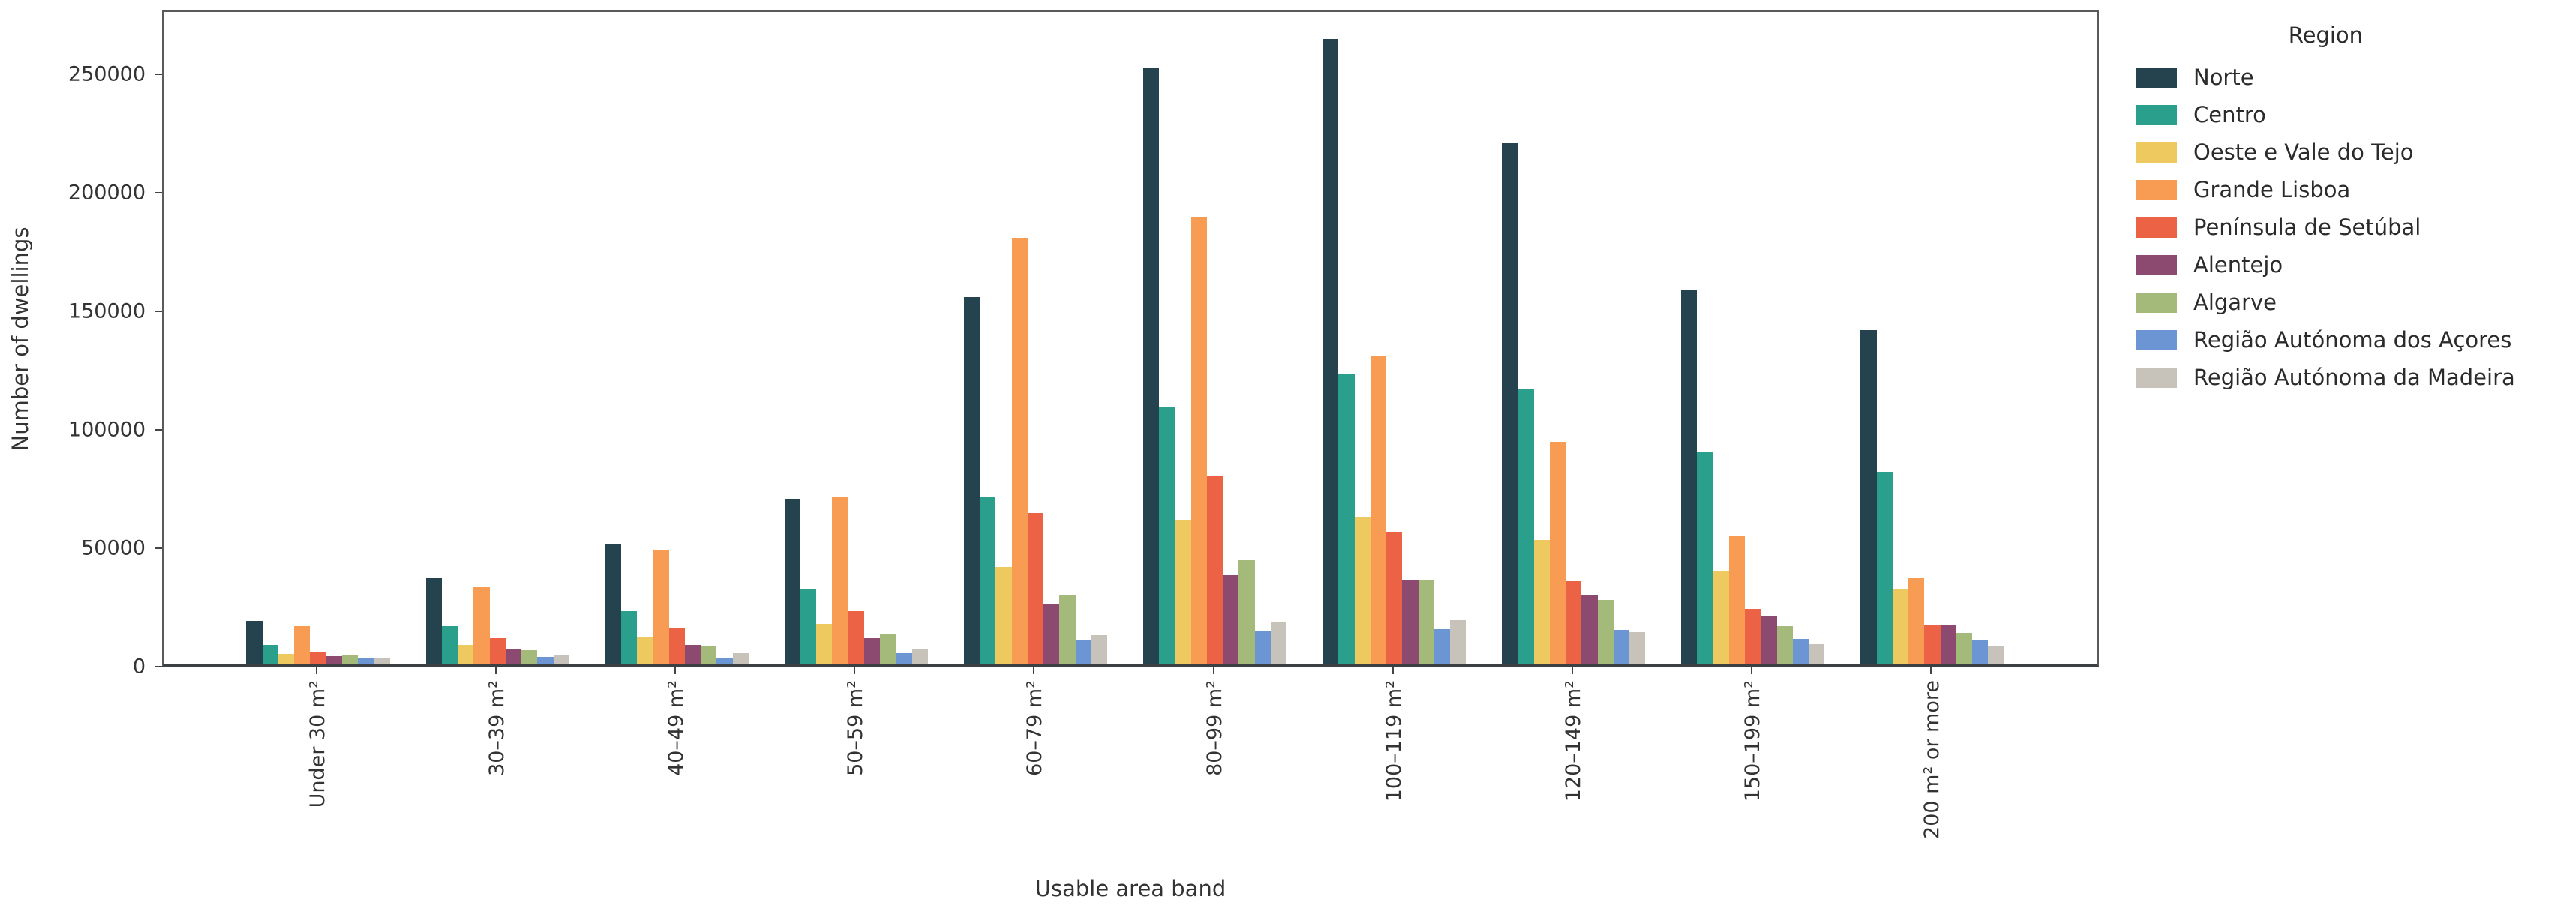 The width and height of the screenshot is (2576, 921). Describe the element at coordinates (2229, 115) in the screenshot. I see `legend-label: Centro` at that location.